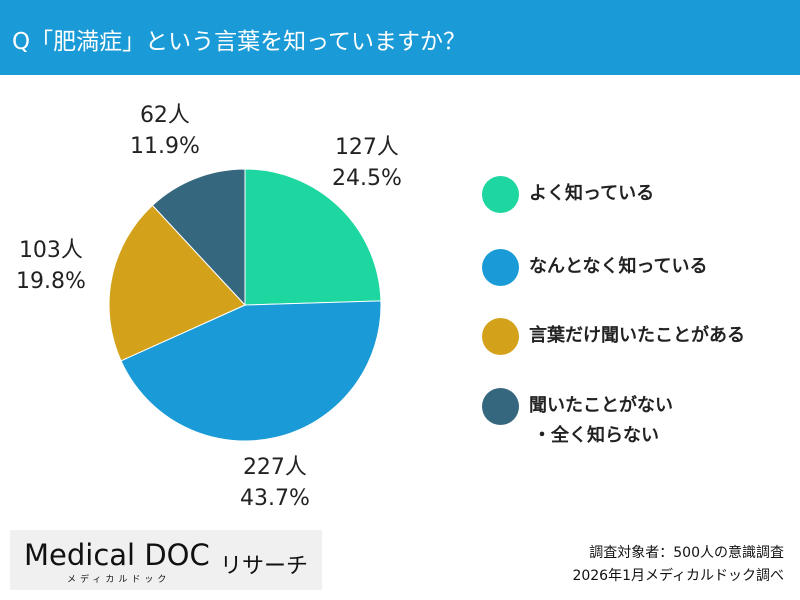 This screenshot has height=600, width=800. Describe the element at coordinates (366, 147) in the screenshot. I see `count-label: 127人` at that location.